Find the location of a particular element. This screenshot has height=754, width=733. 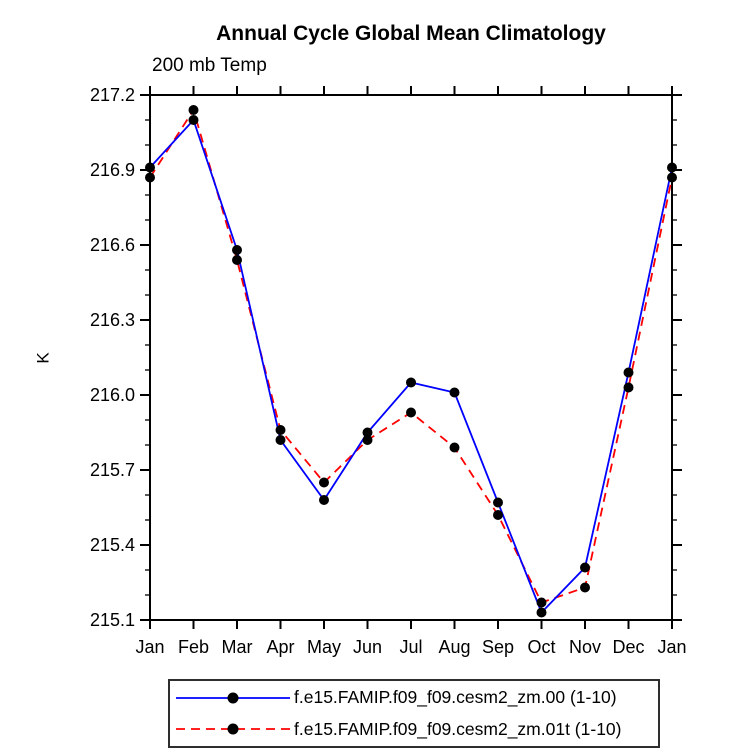

svg-text: Dec is located at coordinates (628, 647).